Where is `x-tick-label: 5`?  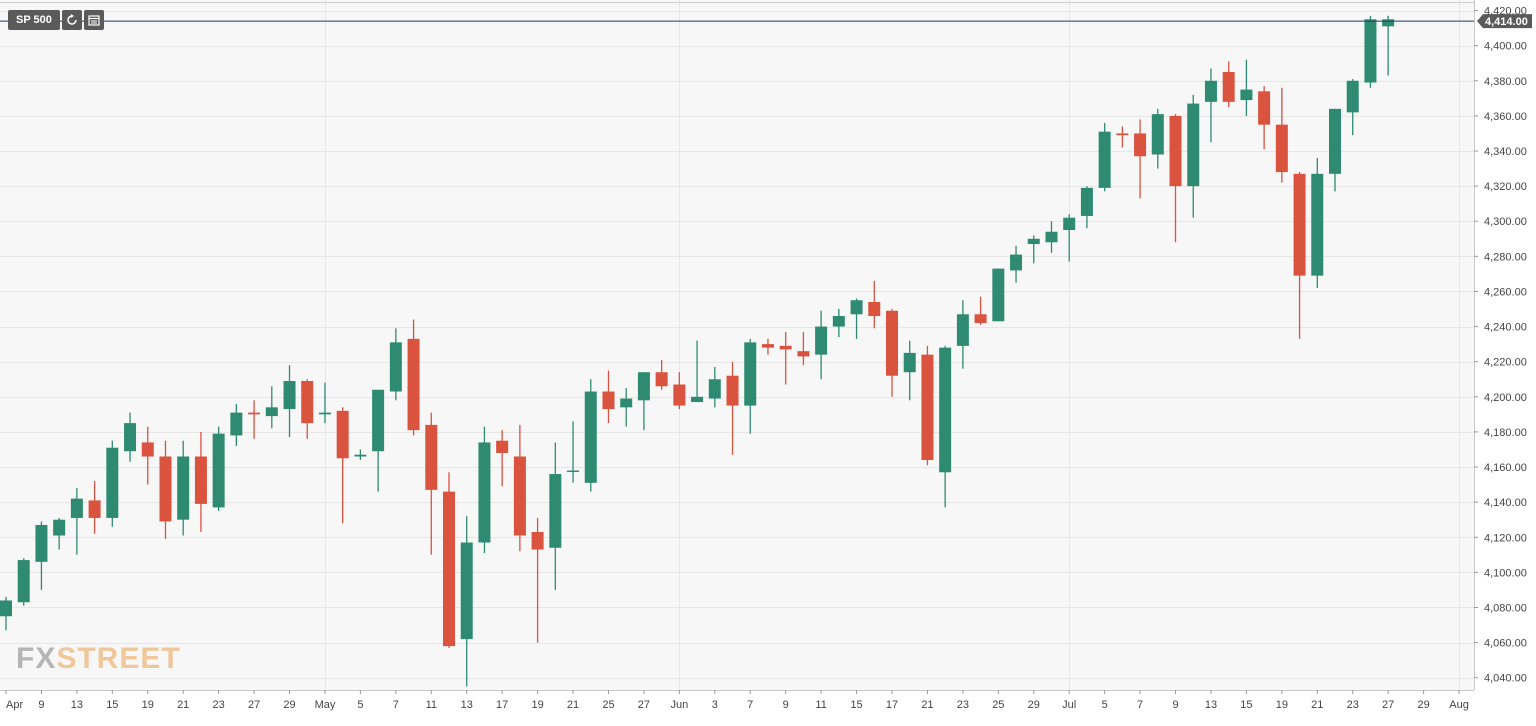
x-tick-label: 5 is located at coordinates (360, 705).